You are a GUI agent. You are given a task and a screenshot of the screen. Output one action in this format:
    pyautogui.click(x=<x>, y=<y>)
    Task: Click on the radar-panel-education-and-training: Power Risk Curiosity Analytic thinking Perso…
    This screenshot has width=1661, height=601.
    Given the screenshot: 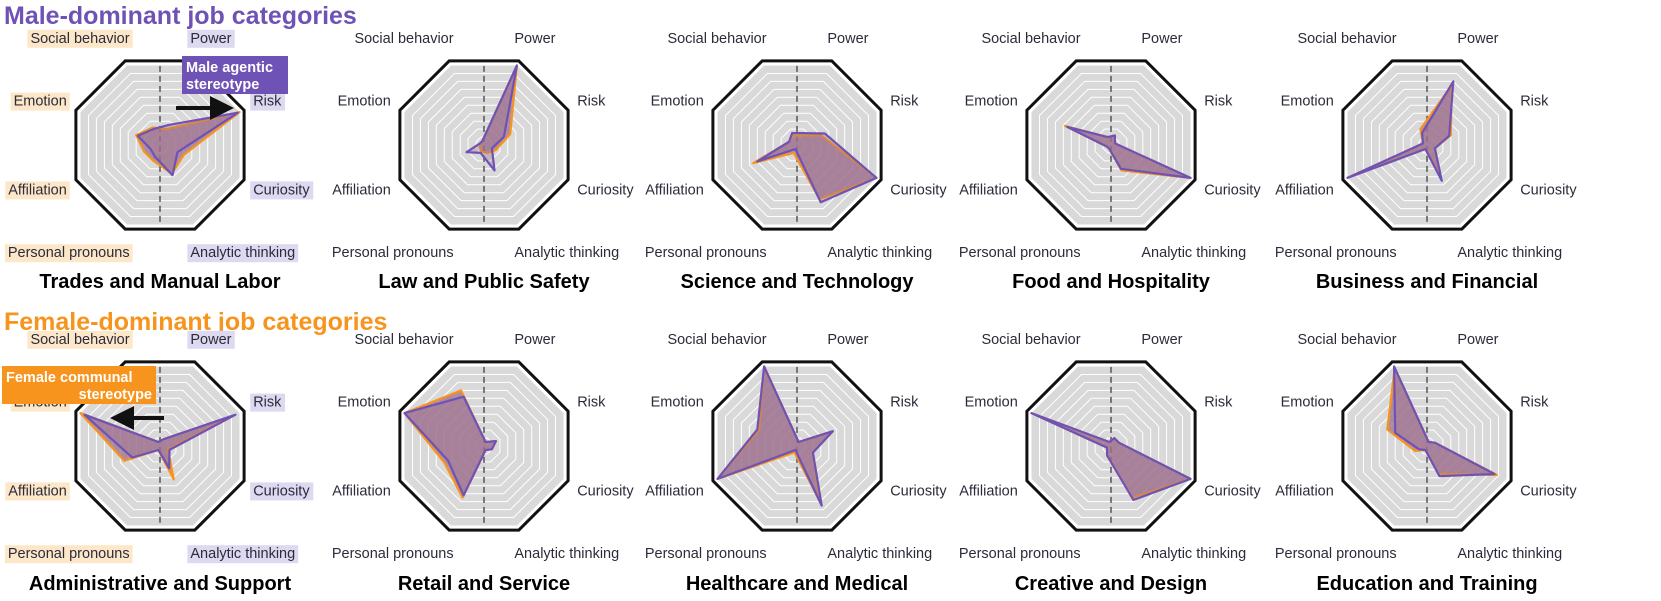 What is the action you would take?
    pyautogui.click(x=1426, y=463)
    